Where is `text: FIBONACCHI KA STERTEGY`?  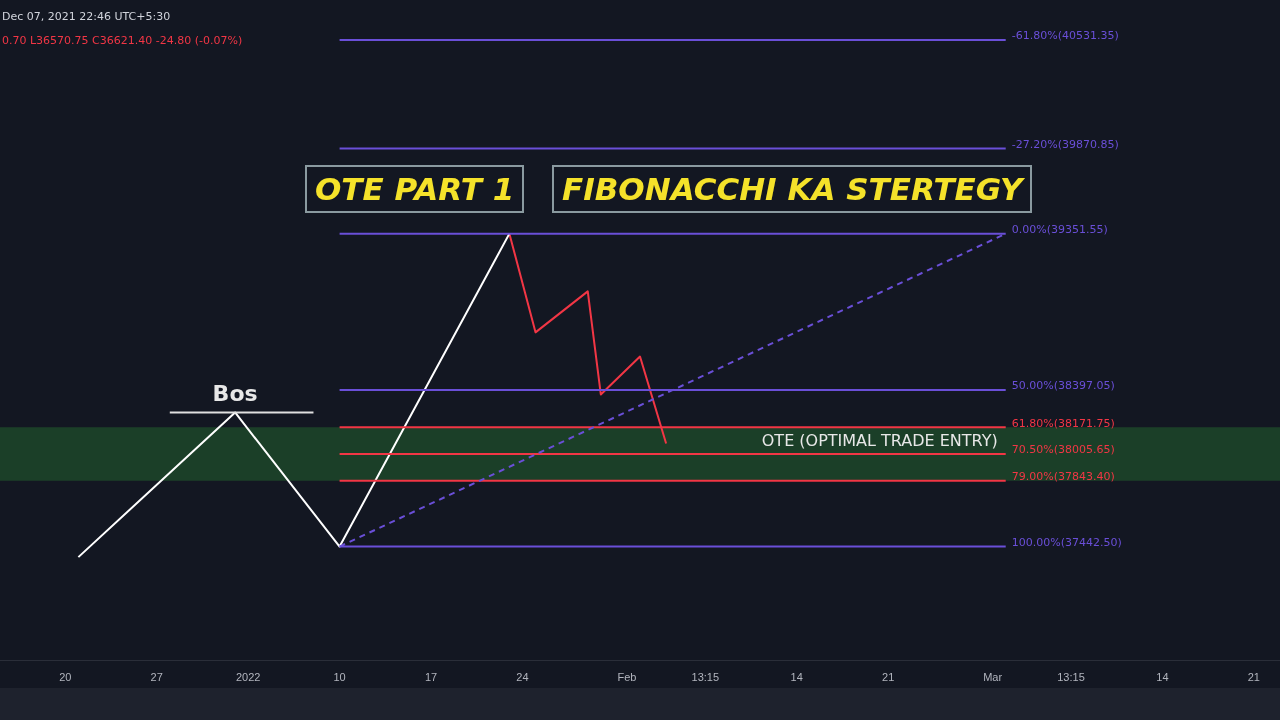
text: FIBONACCHI KA STERTEGY is located at coordinates (792, 189).